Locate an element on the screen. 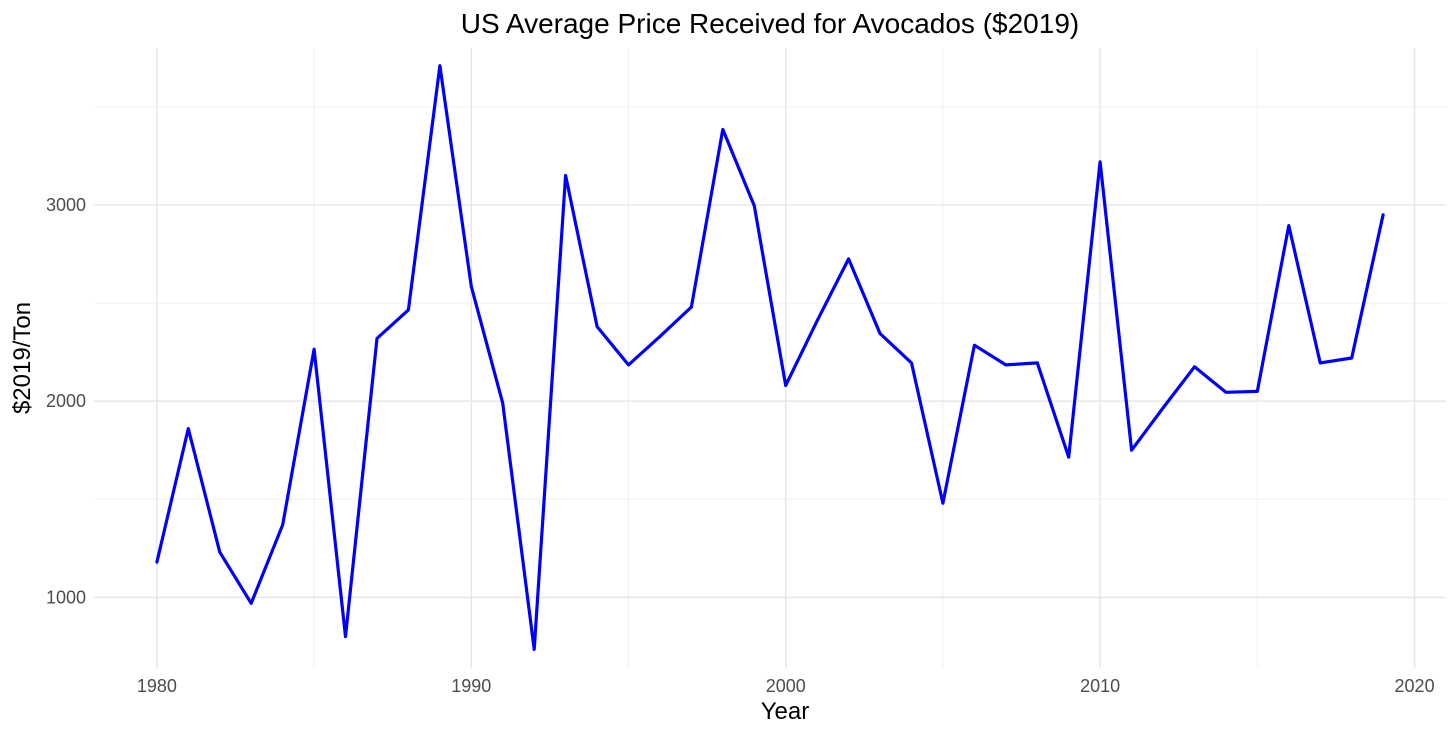 This screenshot has width=1456, height=734. y-tick-label: 2000 is located at coordinates (66, 401).